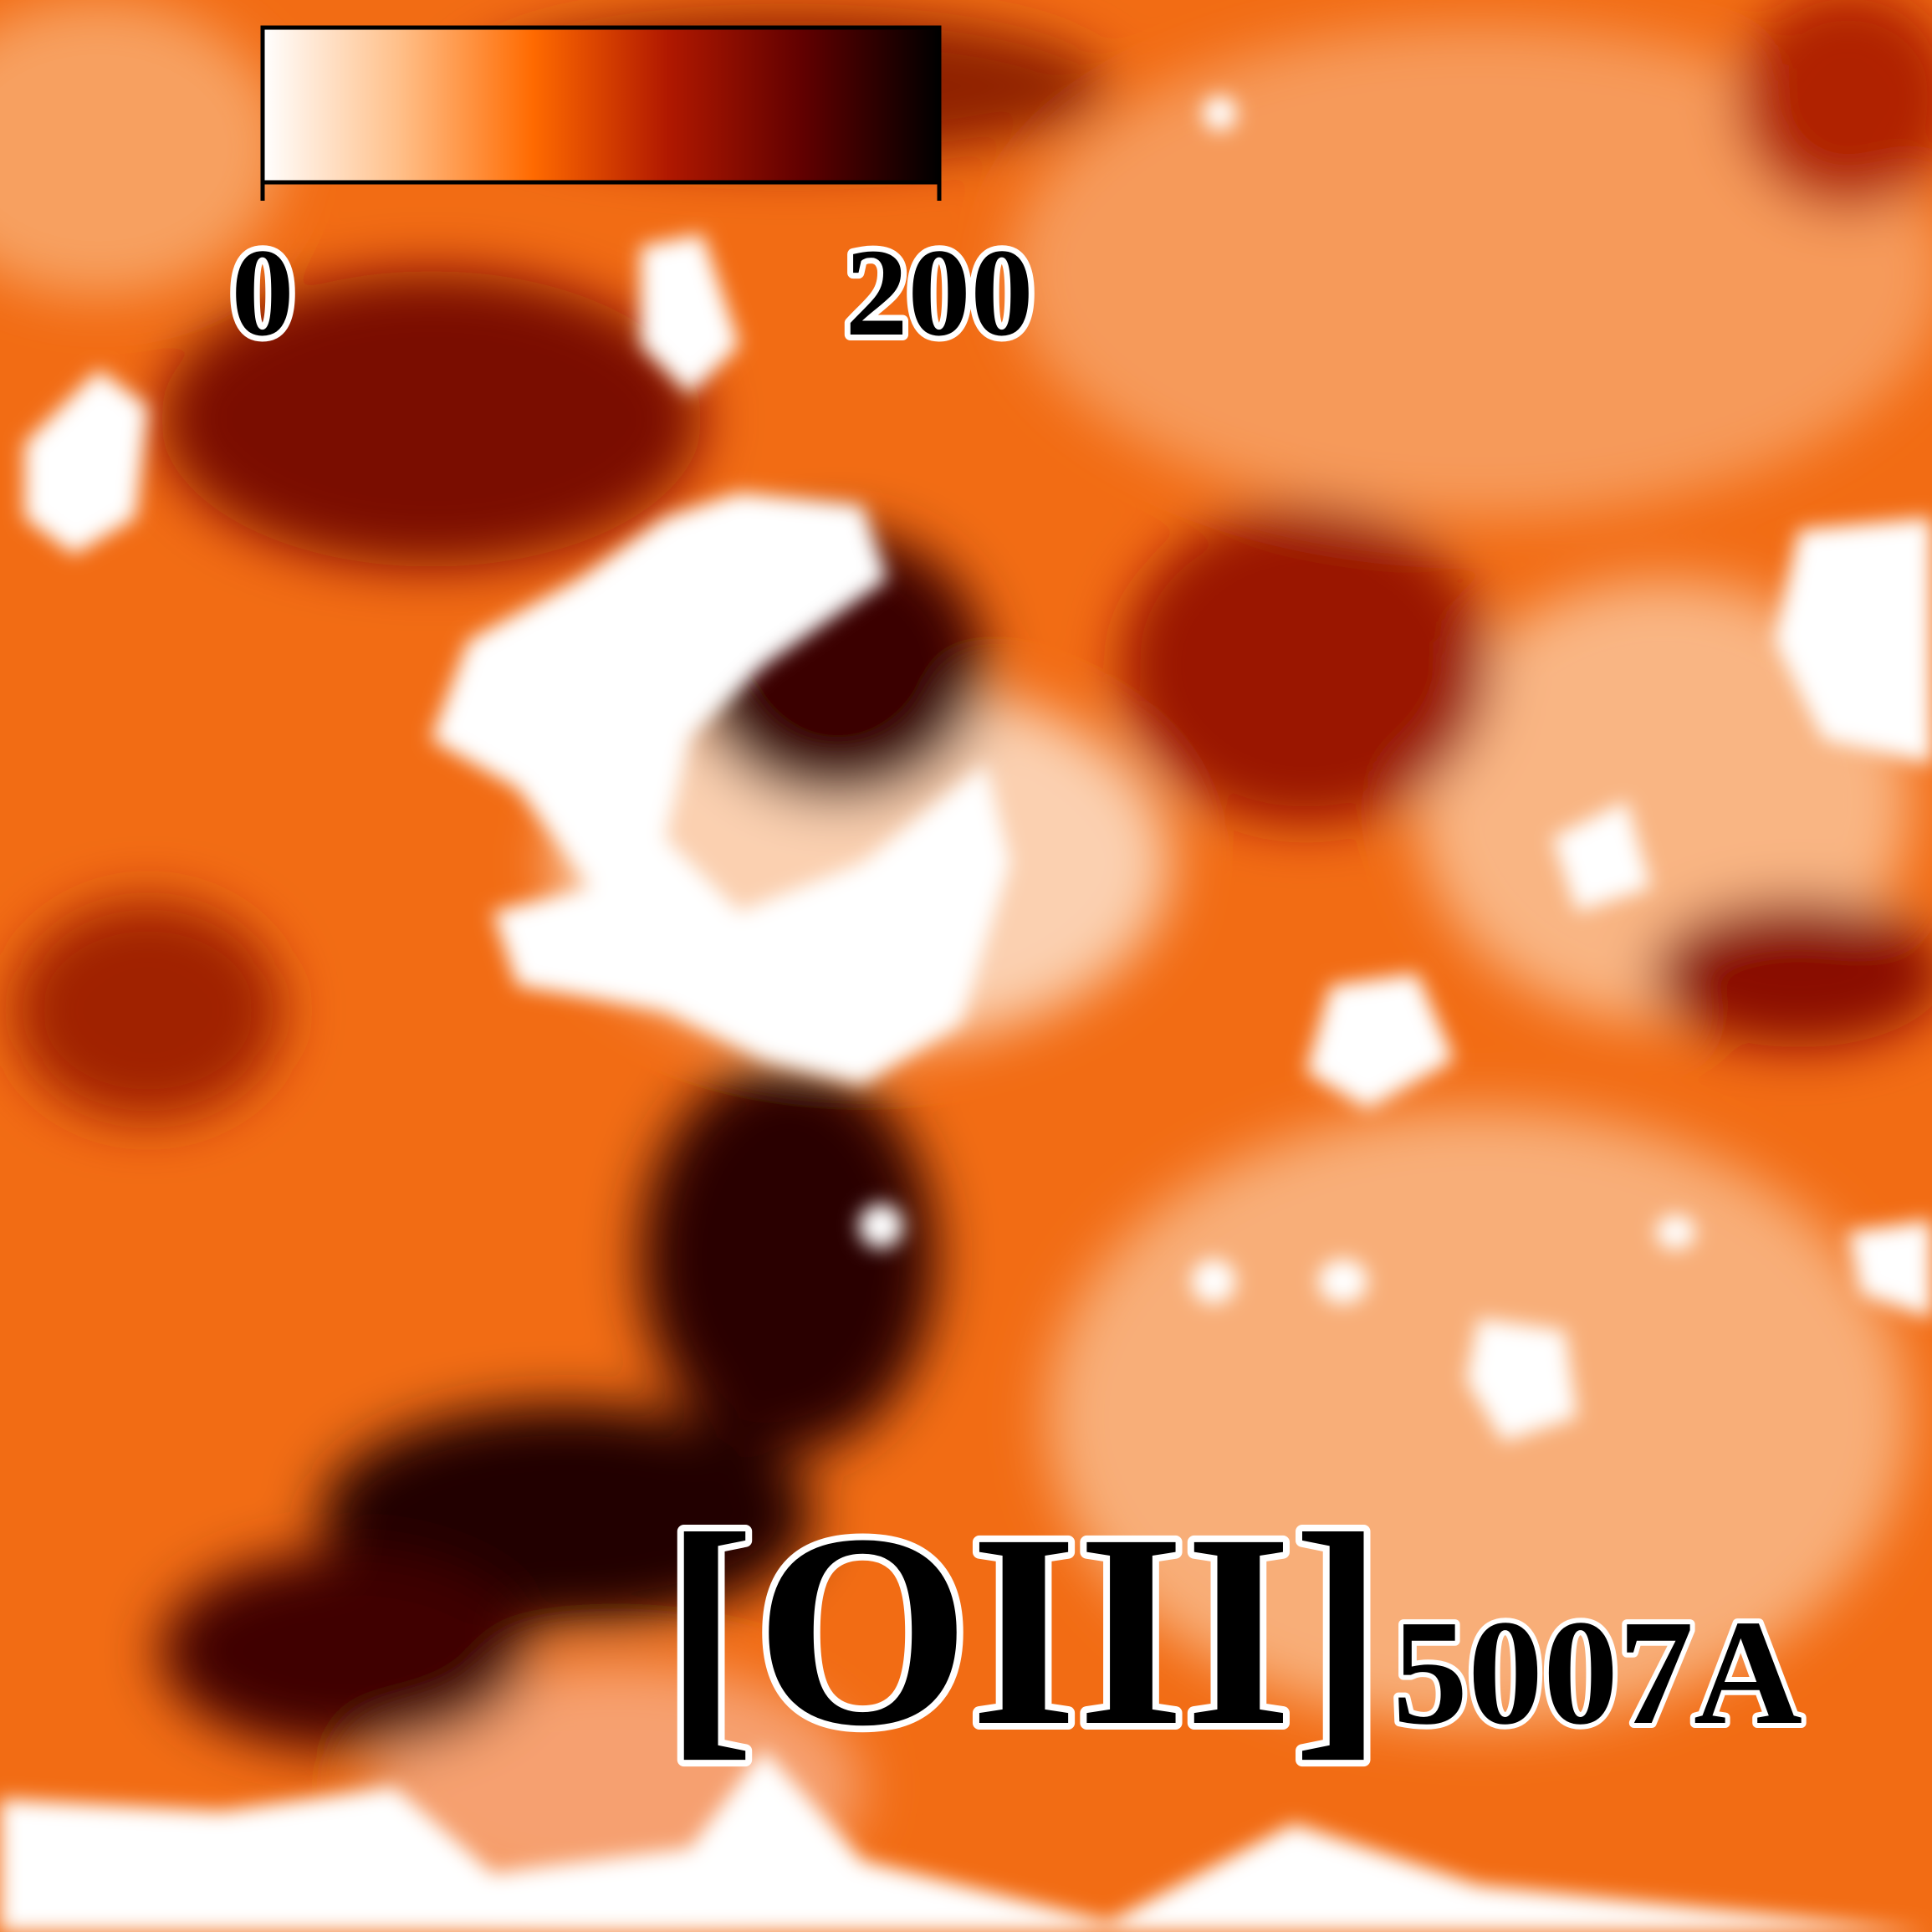  Describe the element at coordinates (1023, 1630) in the screenshot. I see `line-label: [OIII]` at that location.